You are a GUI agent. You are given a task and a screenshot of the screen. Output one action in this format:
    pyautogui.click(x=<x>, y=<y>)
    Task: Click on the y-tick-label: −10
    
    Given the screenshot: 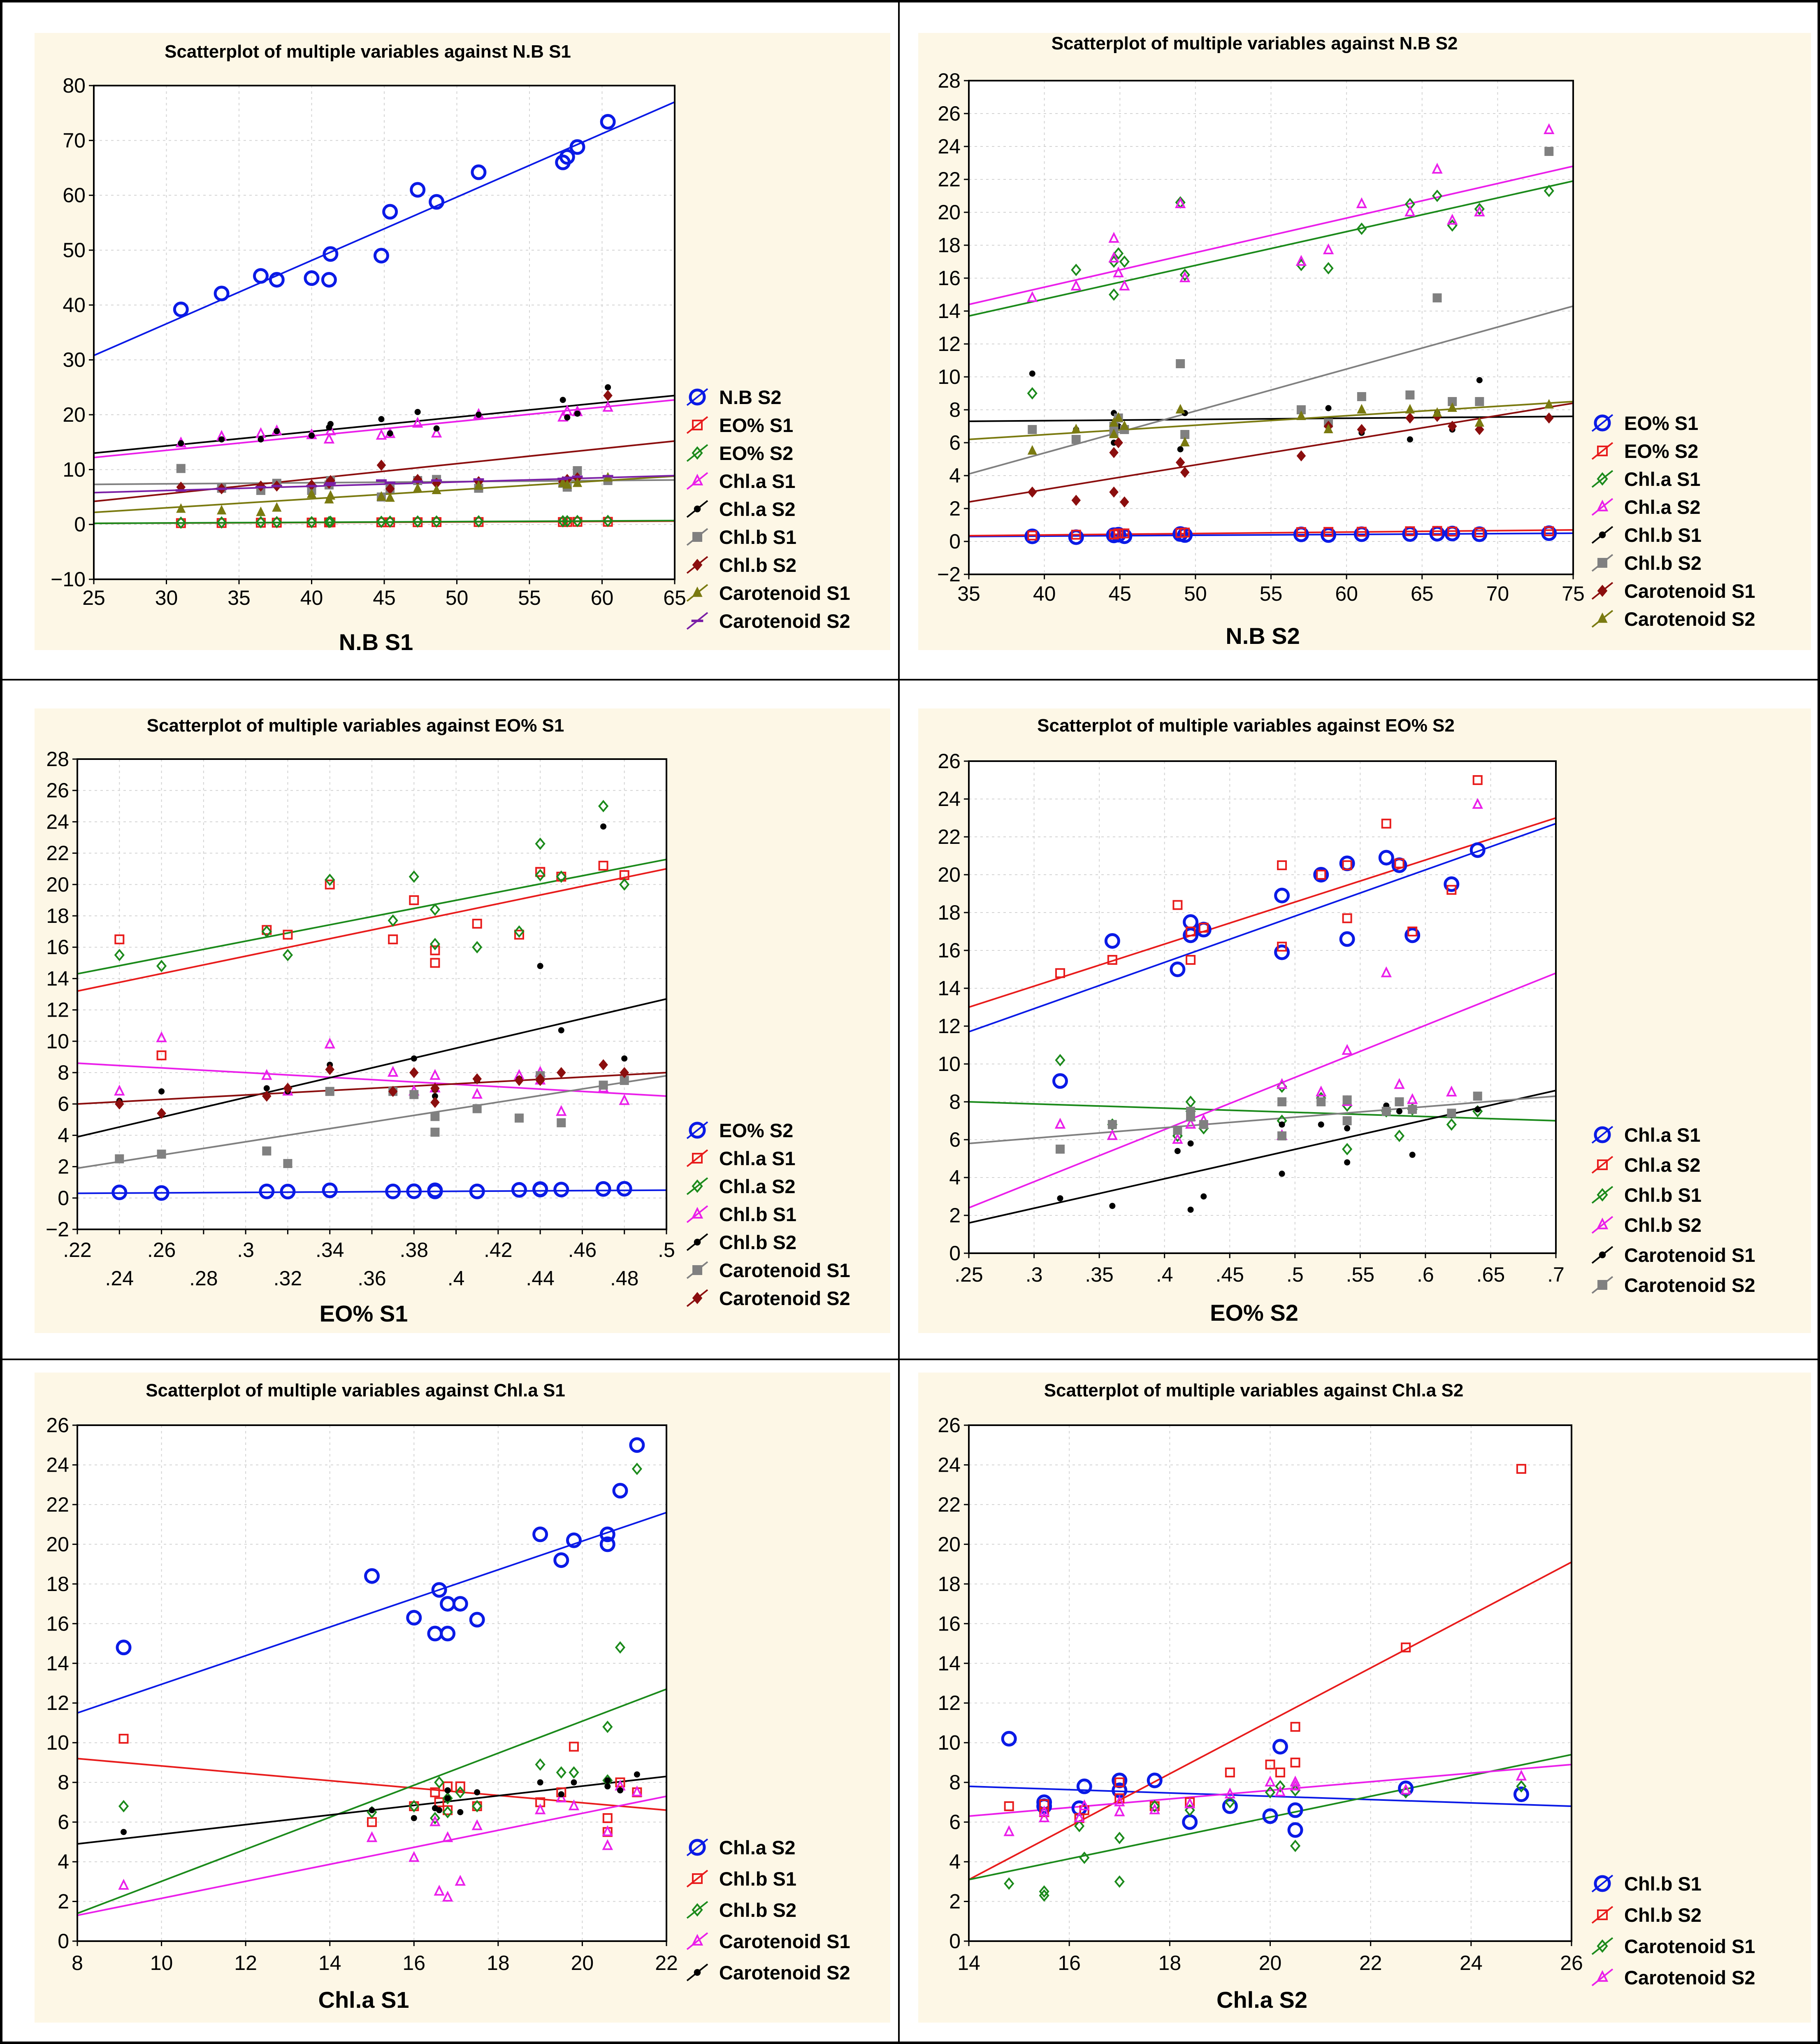 What is the action you would take?
    pyautogui.click(x=68, y=579)
    